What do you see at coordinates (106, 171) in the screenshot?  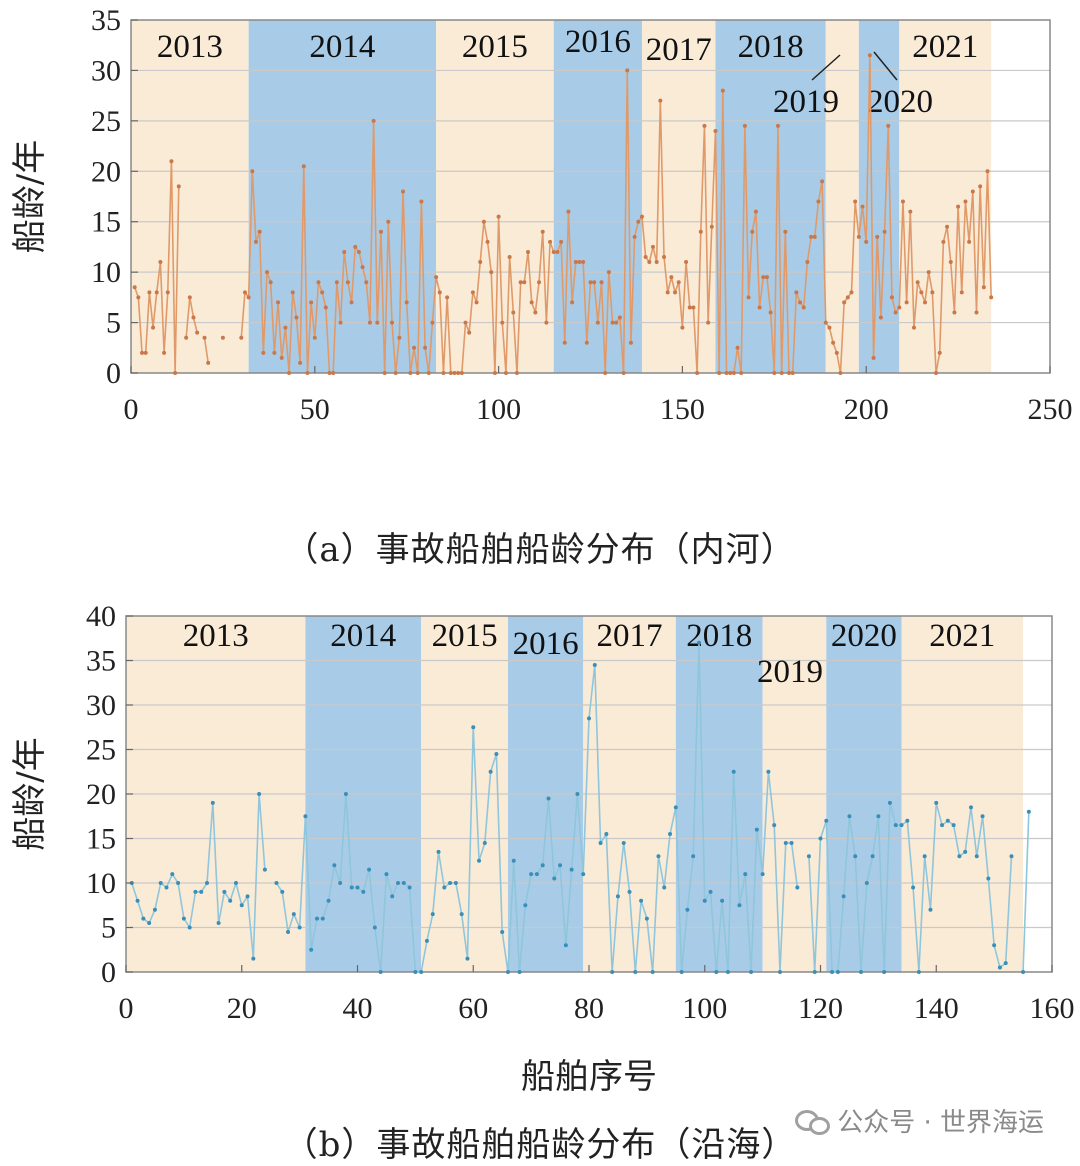 I see `y-tick-label: 20` at bounding box center [106, 171].